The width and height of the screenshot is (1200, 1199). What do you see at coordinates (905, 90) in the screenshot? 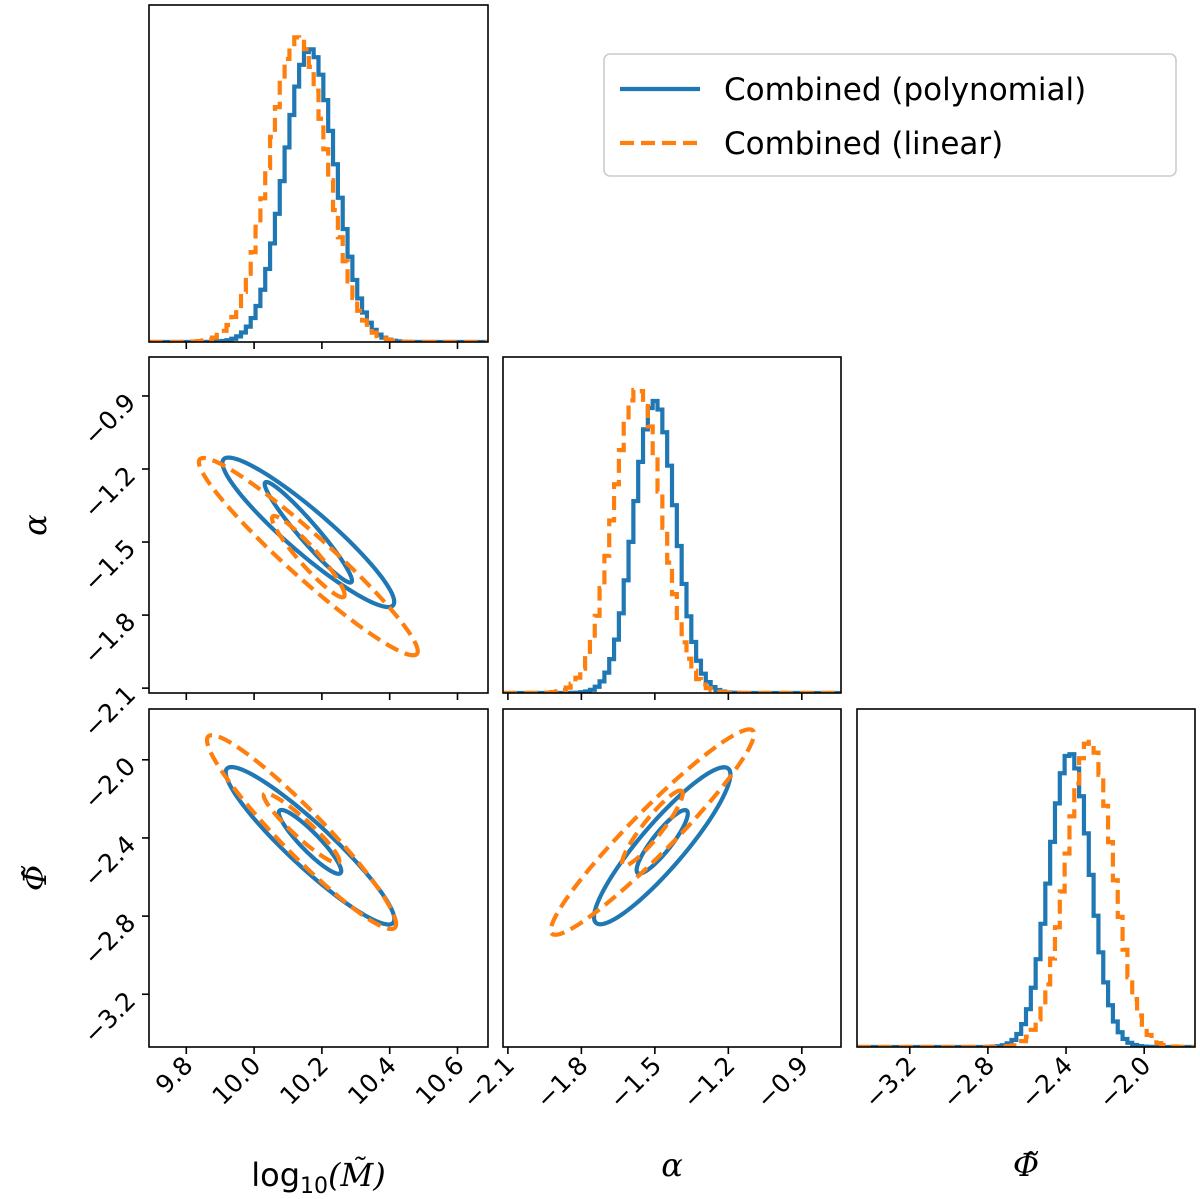
I see `legend-entry-0: Combined (polynomial)` at bounding box center [905, 90].